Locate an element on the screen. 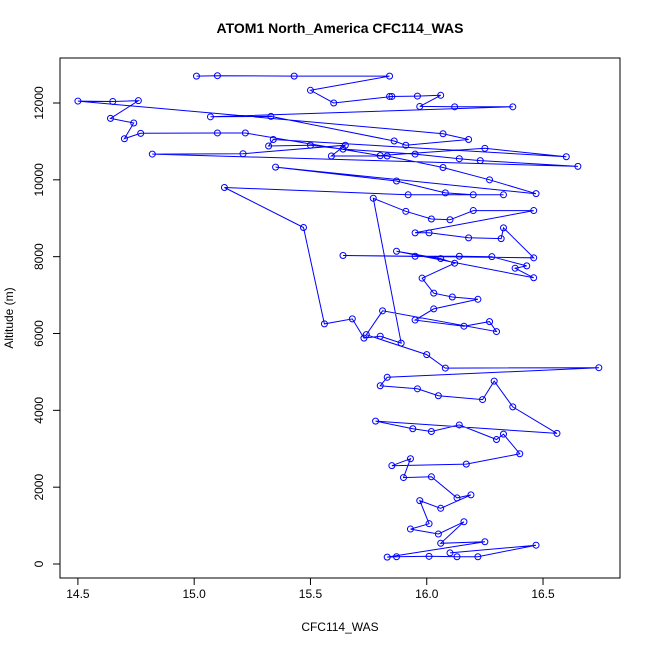 Image resolution: width=650 pixels, height=650 pixels. y-axis-label: Altitude (m) is located at coordinates (9, 317).